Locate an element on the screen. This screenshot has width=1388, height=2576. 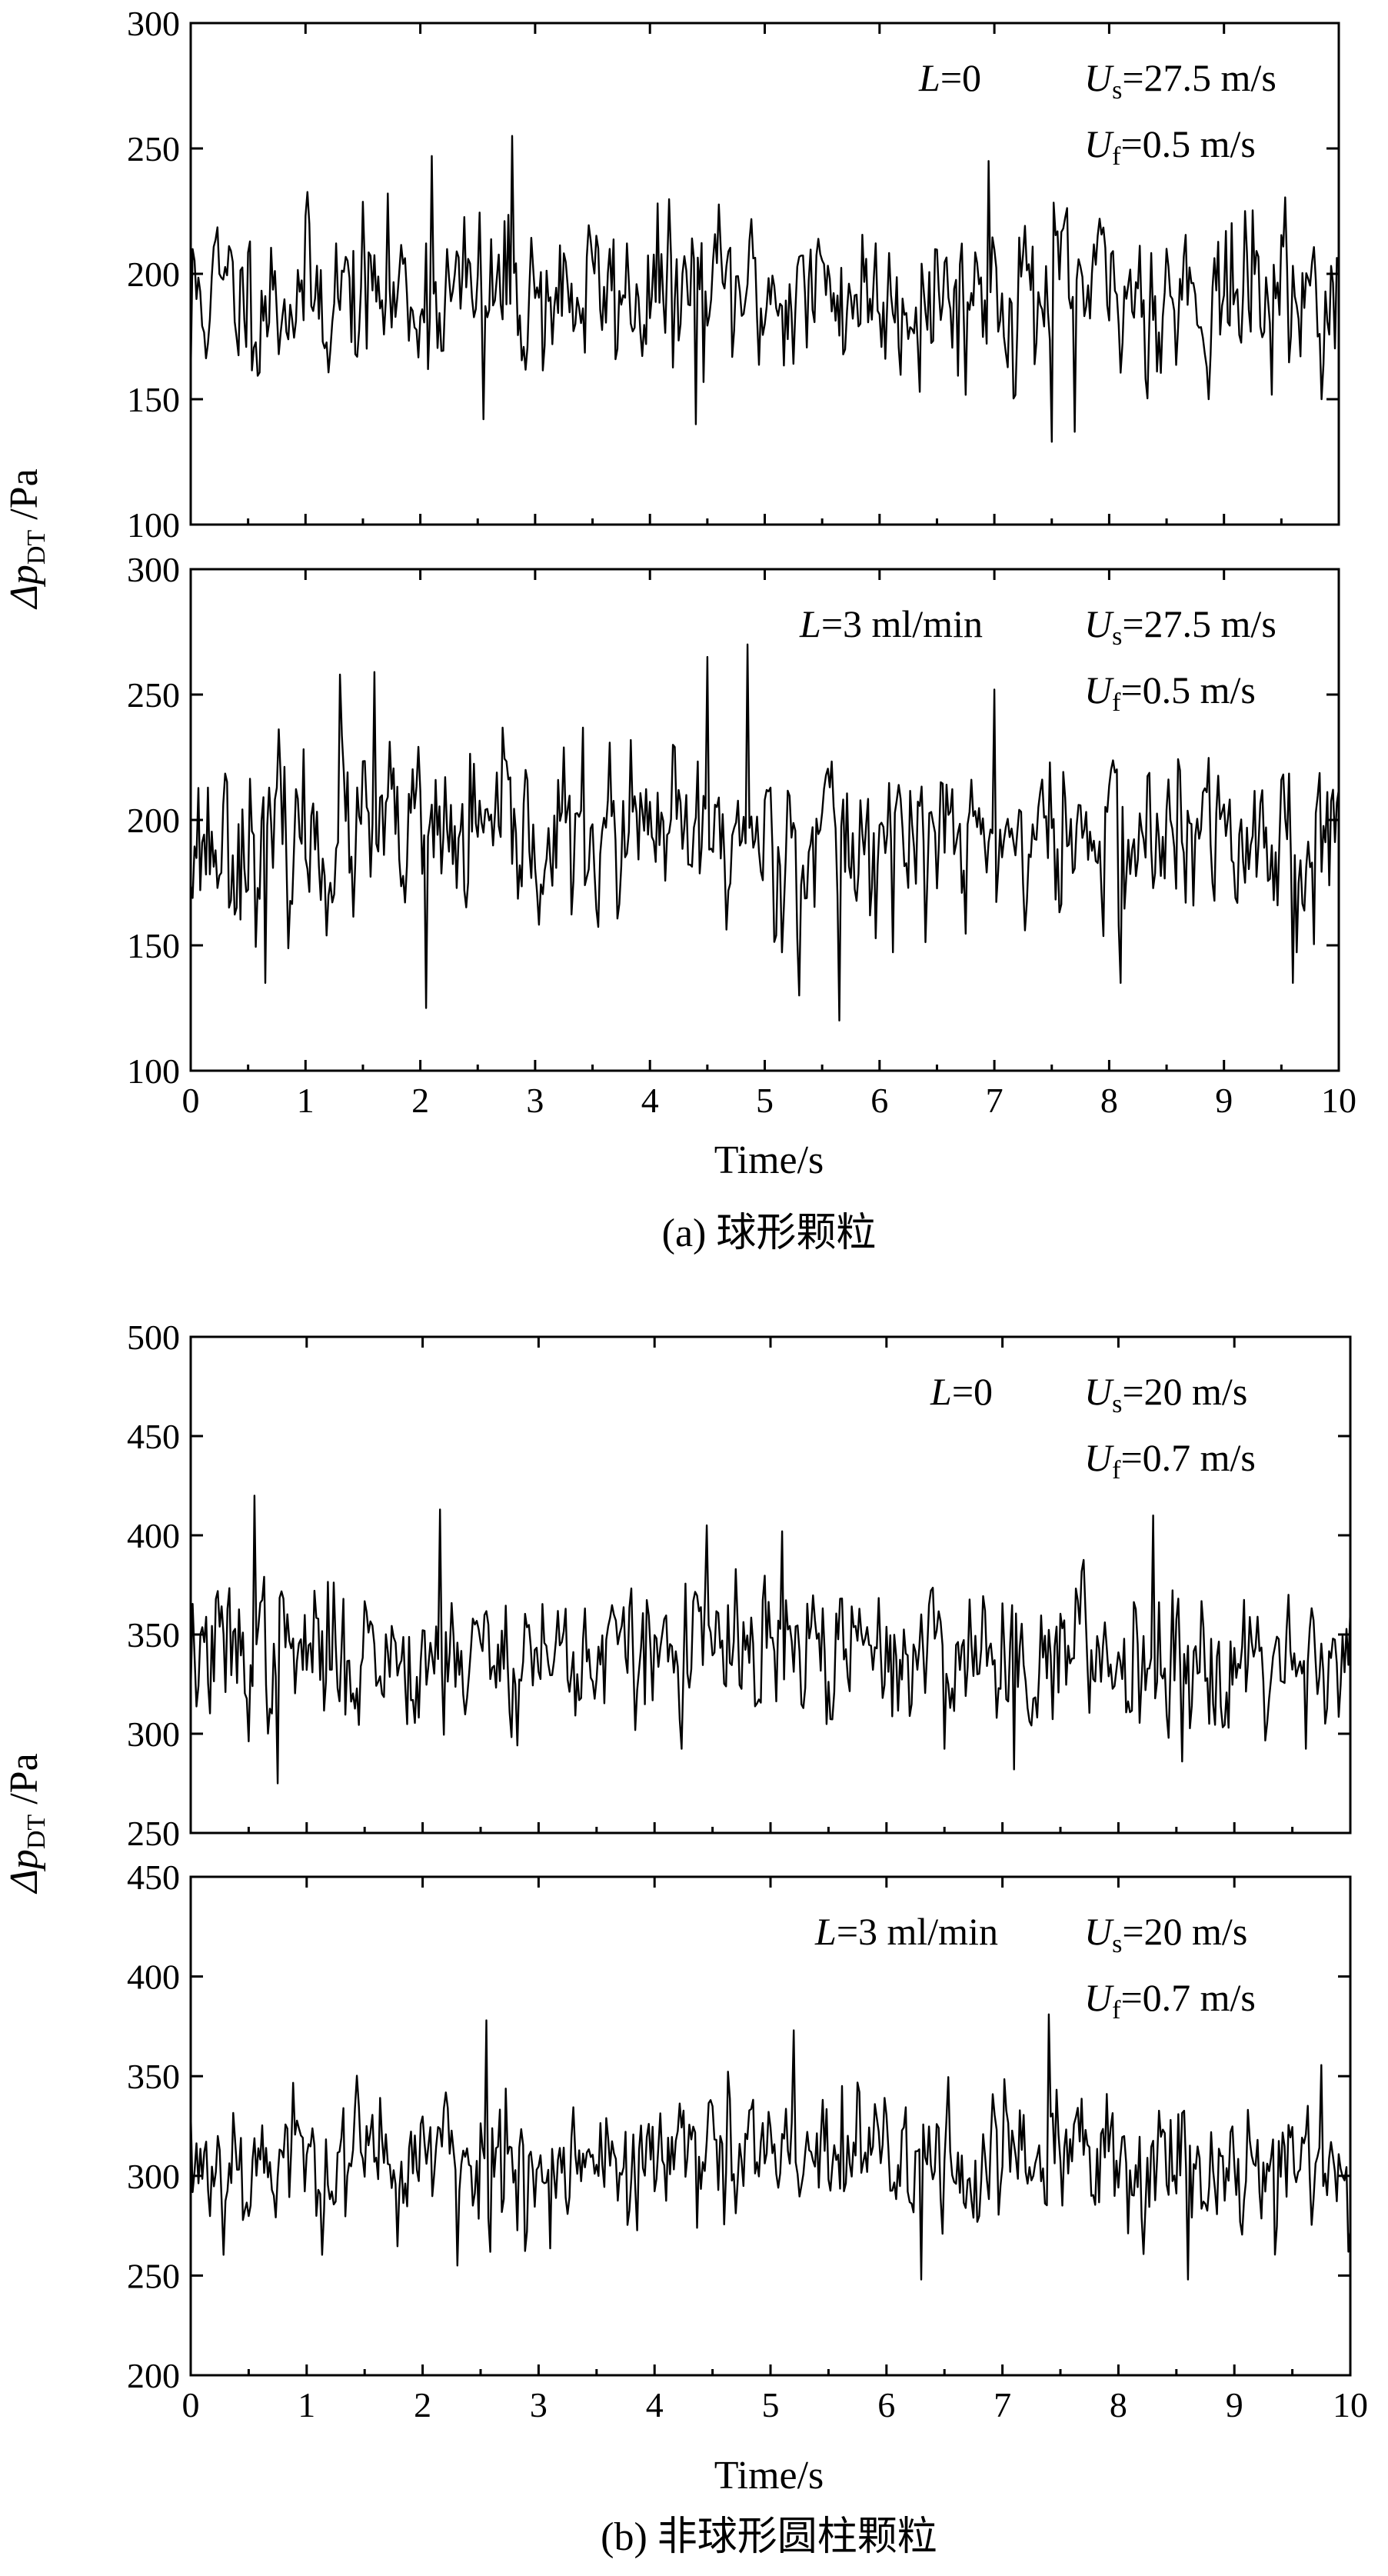
ylabel-a: ΔpDT /Pa is located at coordinates (26, 538).